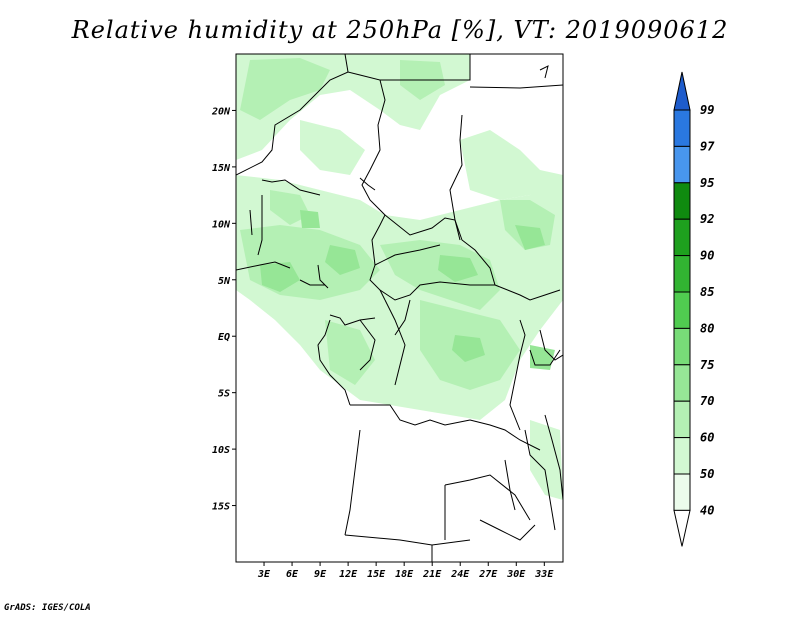 The height and width of the screenshot is (618, 800). Describe the element at coordinates (707, 510) in the screenshot. I see `colorbar-level-label: 40` at that location.